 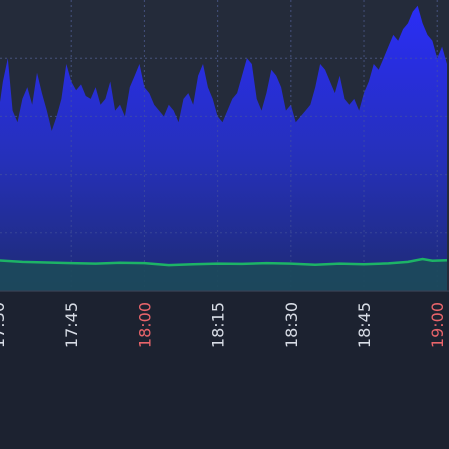 What do you see at coordinates (218, 325) in the screenshot?
I see `x-tick-label: 18:15` at bounding box center [218, 325].